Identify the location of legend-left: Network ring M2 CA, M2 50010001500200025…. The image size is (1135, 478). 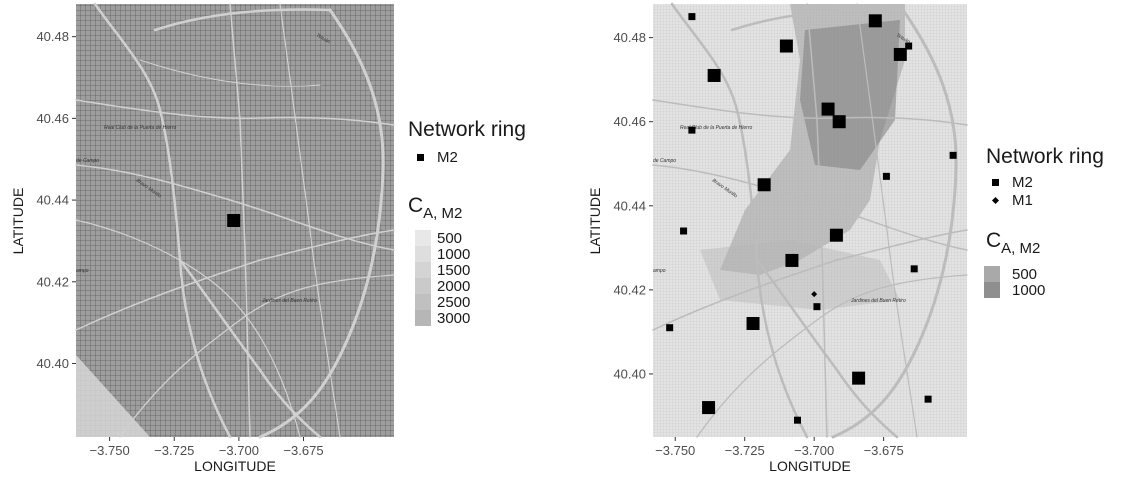
(467, 222).